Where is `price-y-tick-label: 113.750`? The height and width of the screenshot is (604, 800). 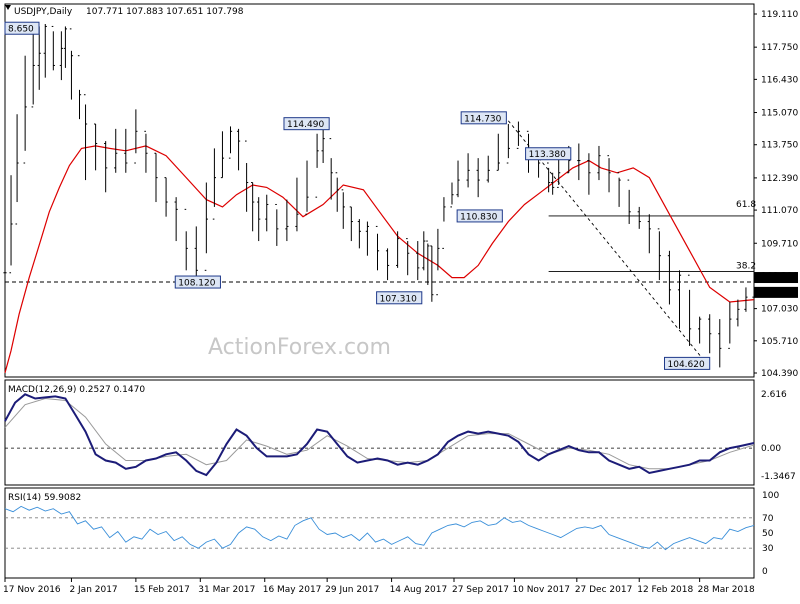 price-y-tick-label: 113.750 is located at coordinates (779, 146).